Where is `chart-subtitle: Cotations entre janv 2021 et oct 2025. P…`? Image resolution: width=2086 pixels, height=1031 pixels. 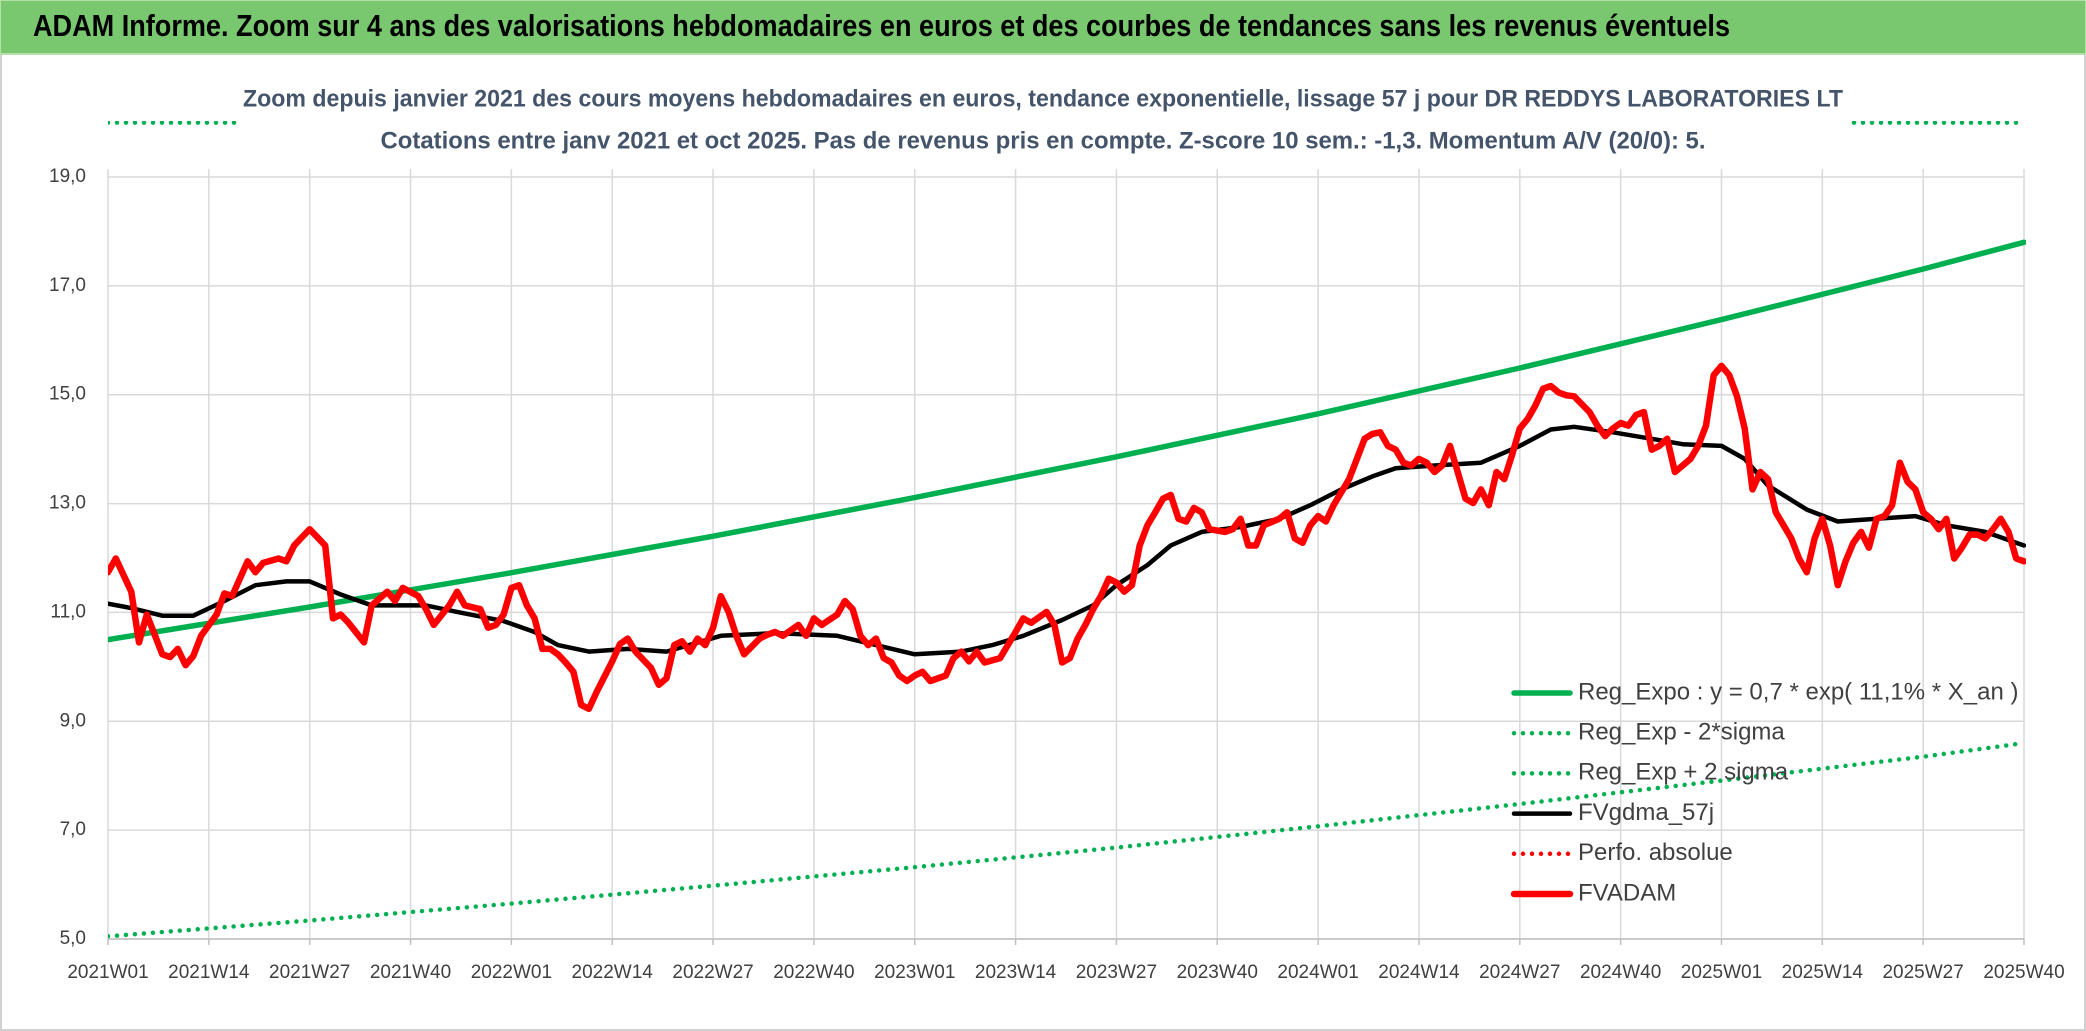 chart-subtitle: Cotations entre janv 2021 et oct 2025. P… is located at coordinates (1043, 140).